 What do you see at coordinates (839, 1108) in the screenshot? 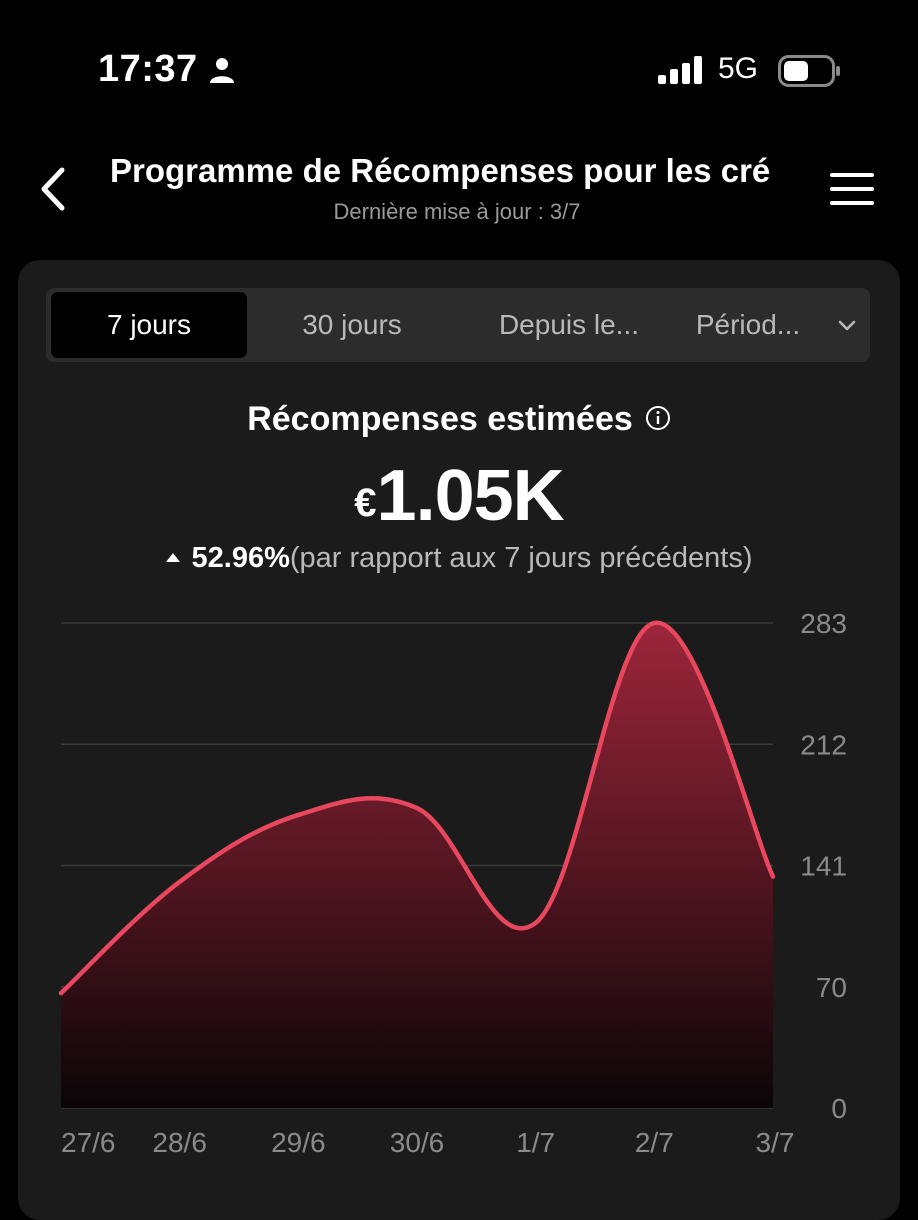
I see `y-tick-label: 0` at bounding box center [839, 1108].